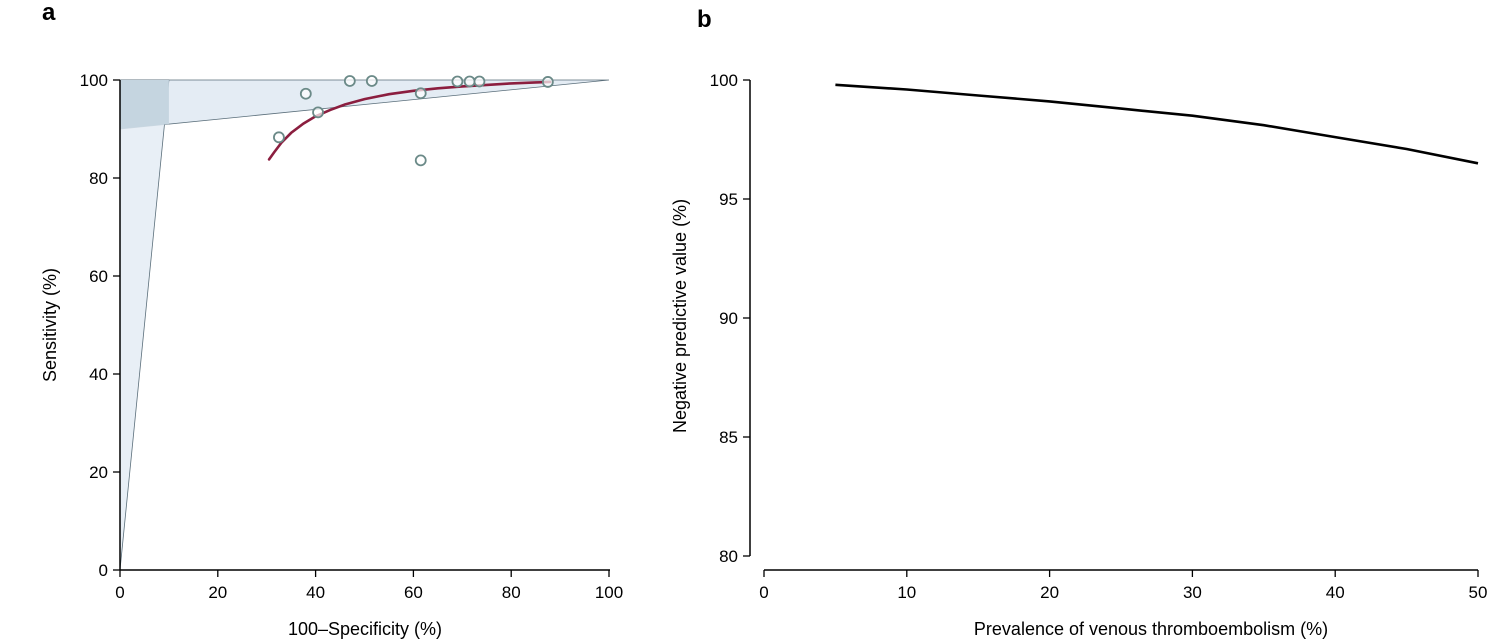 Image resolution: width=1510 pixels, height=643 pixels. Describe the element at coordinates (49, 13) in the screenshot. I see `panel-a-letter: a` at that location.